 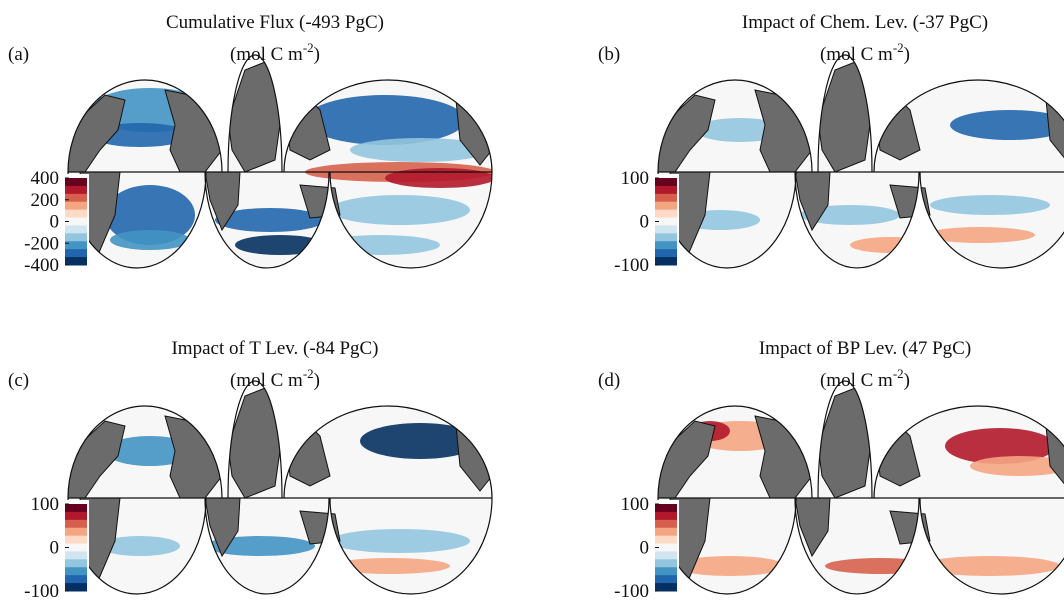 What do you see at coordinates (45, 178) in the screenshot?
I see `colorbar-tick-label: 400` at bounding box center [45, 178].